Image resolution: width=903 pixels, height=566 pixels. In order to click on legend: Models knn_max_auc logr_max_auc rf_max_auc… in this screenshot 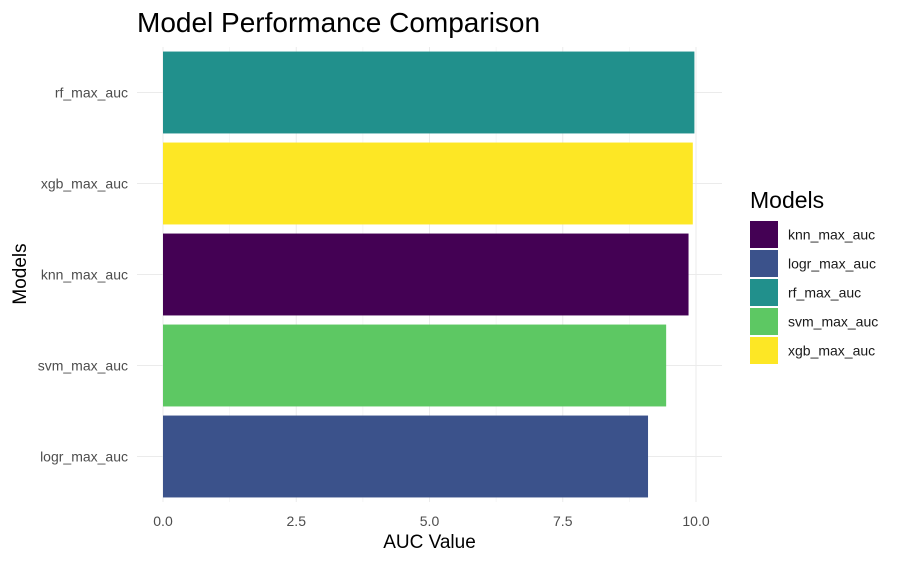, I will do `click(814, 275)`.